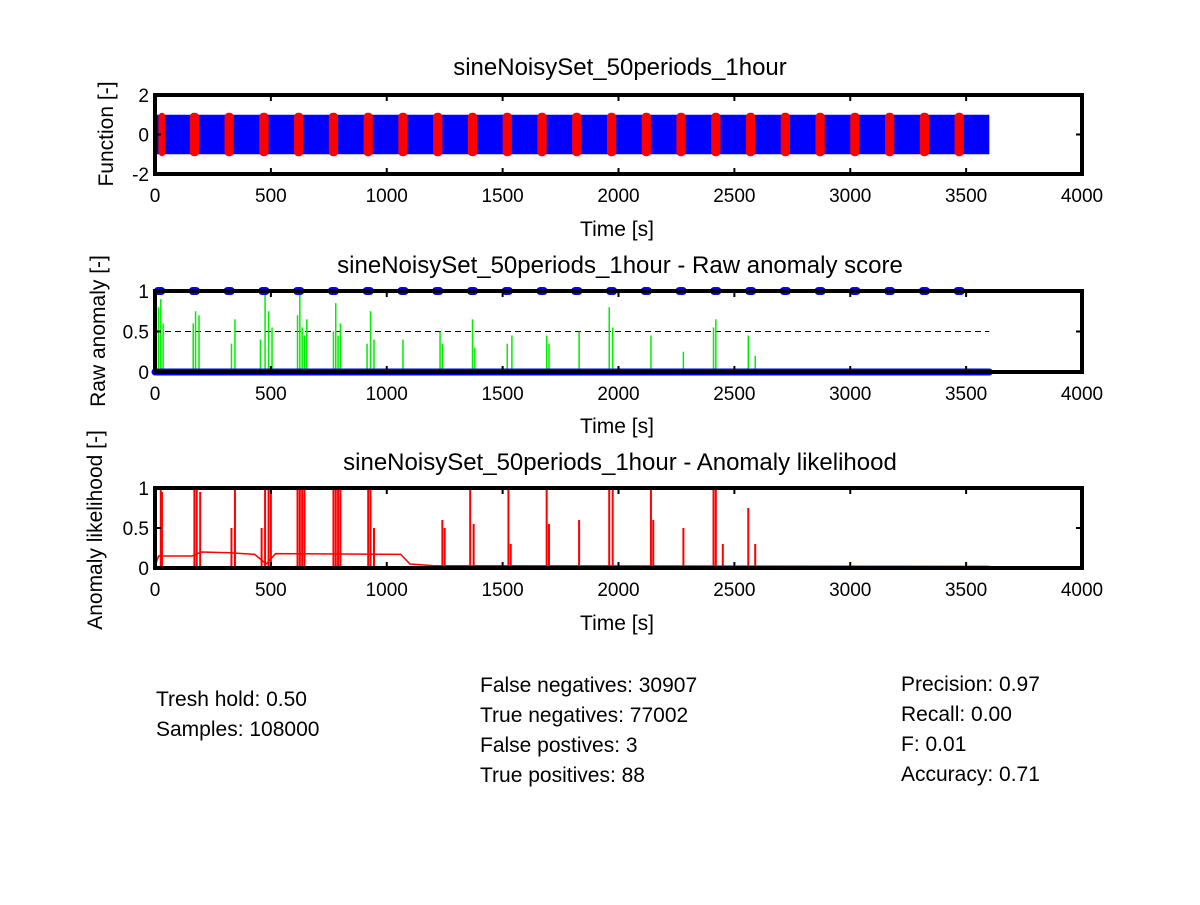 The height and width of the screenshot is (905, 1200). Describe the element at coordinates (970, 774) in the screenshot. I see `stat-accuracy: Accuracy: 0.71` at that location.